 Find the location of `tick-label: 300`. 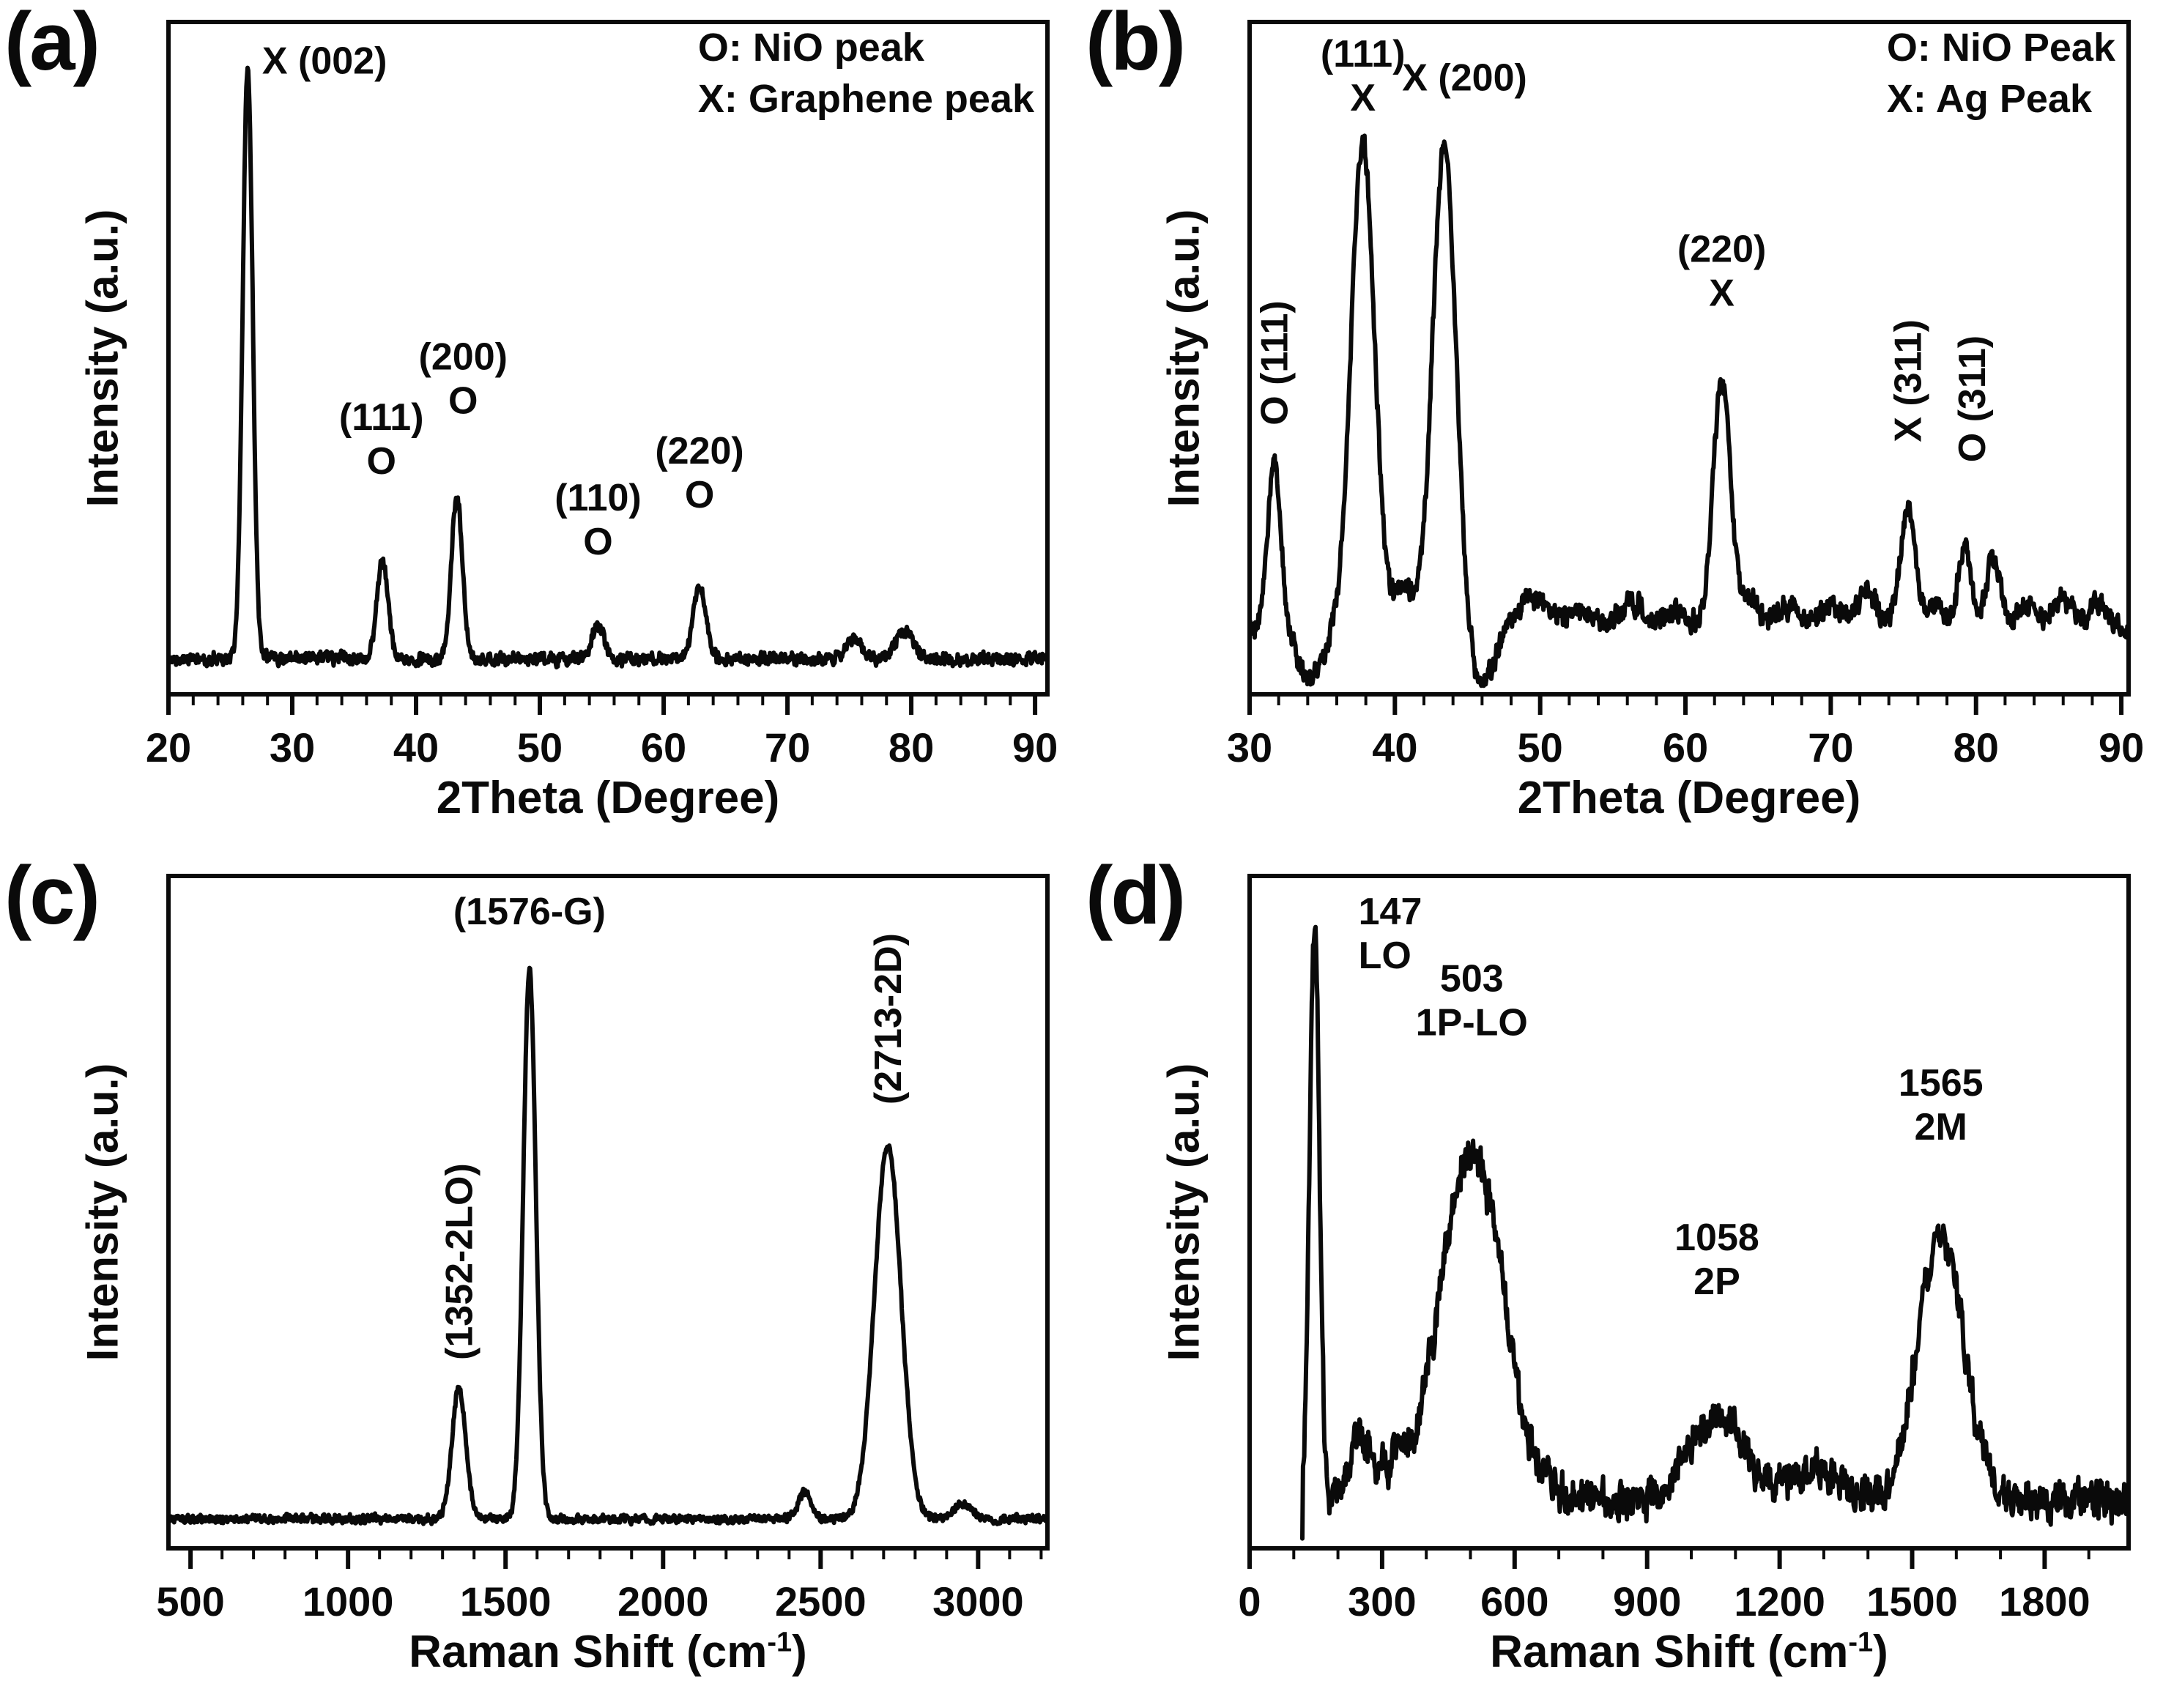

tick-label: 300 is located at coordinates (1382, 1601).